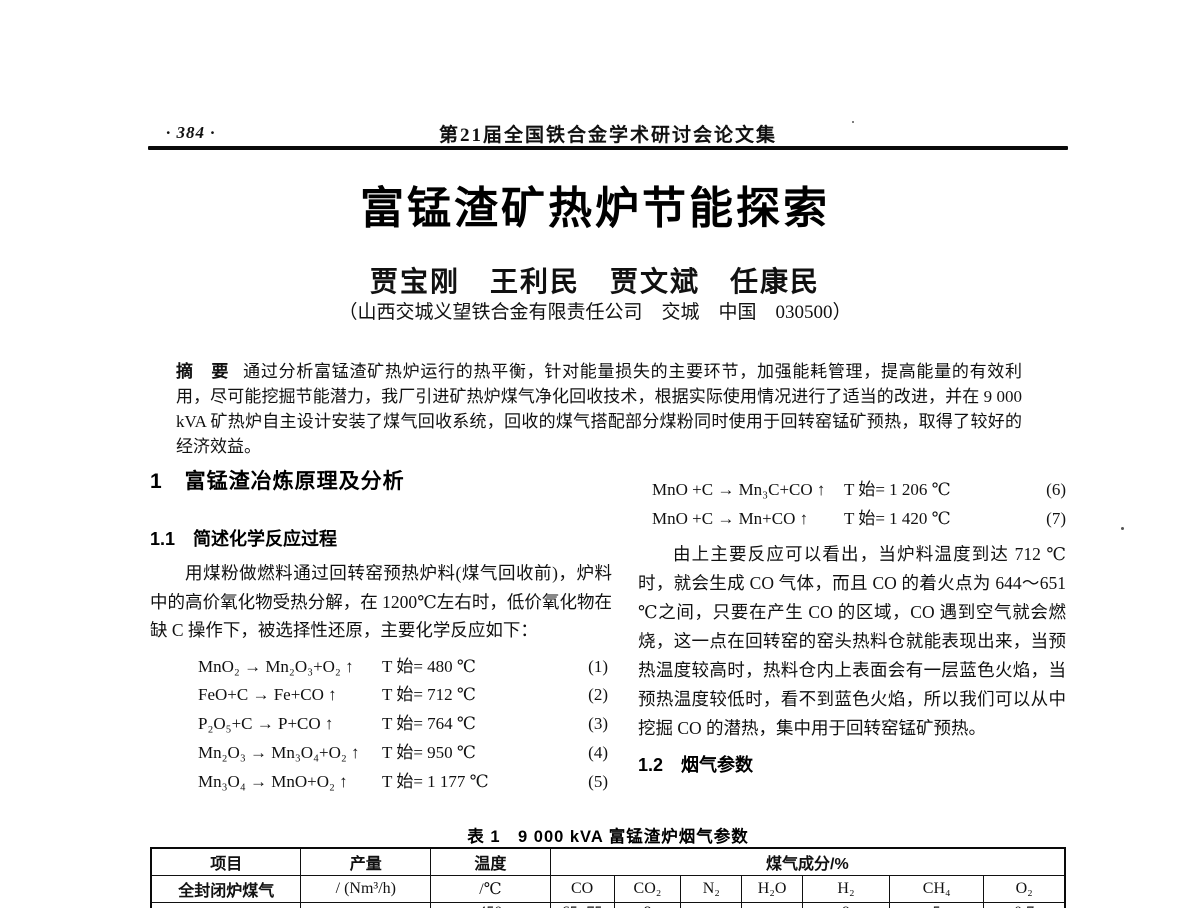  Describe the element at coordinates (366, 889) in the screenshot. I see `cell-output-unit: / (Nm³/h)` at that location.